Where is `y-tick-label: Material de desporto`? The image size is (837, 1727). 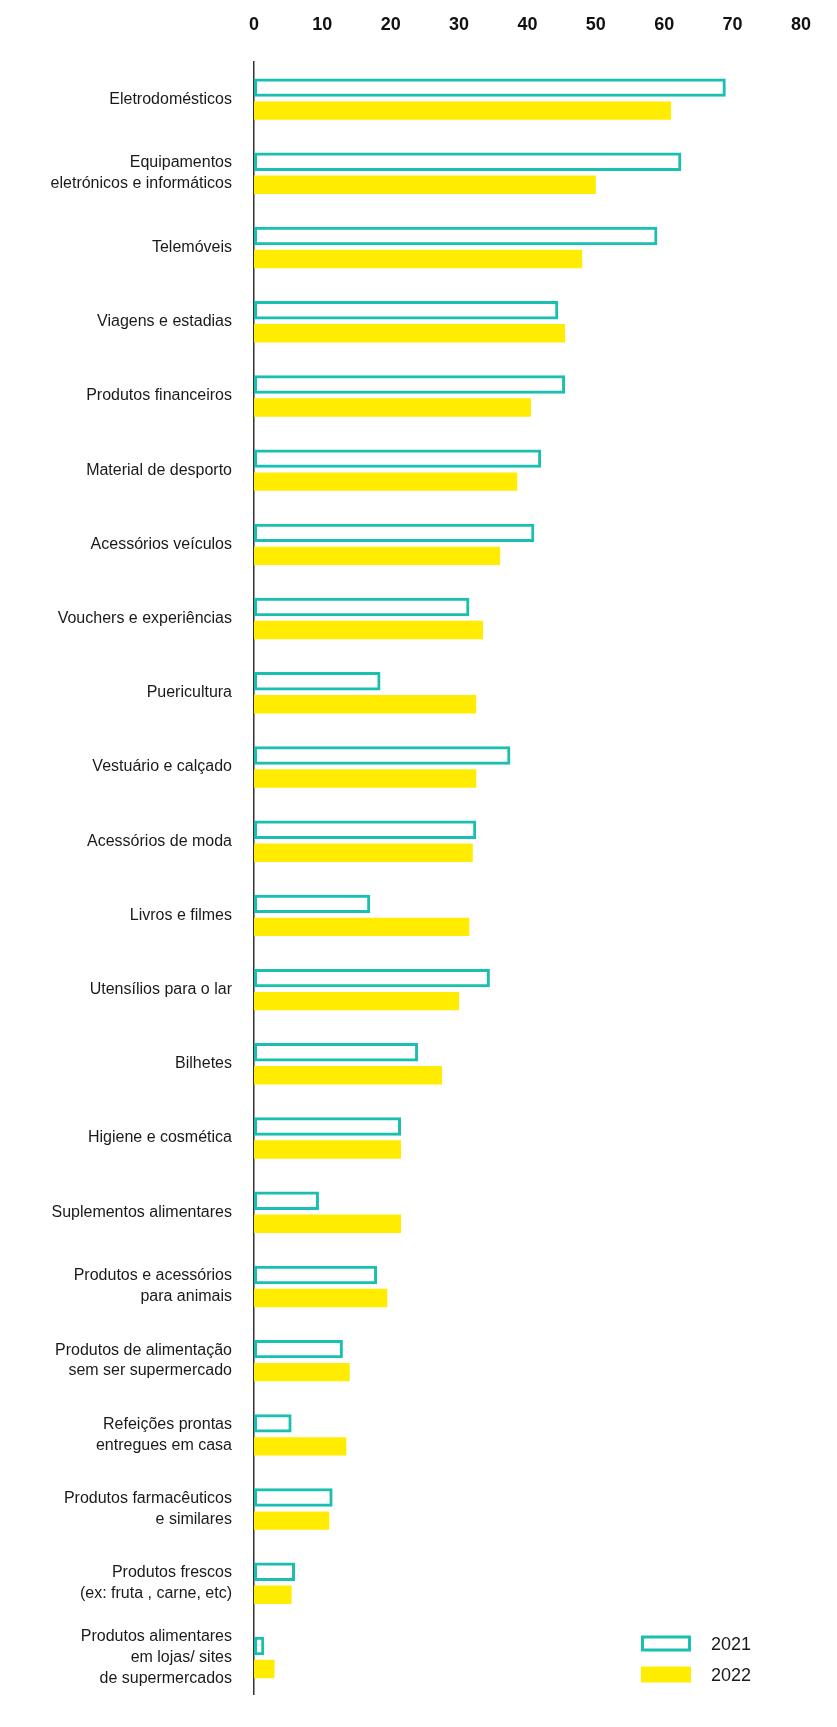
y-tick-label: Material de desporto is located at coordinates (159, 469).